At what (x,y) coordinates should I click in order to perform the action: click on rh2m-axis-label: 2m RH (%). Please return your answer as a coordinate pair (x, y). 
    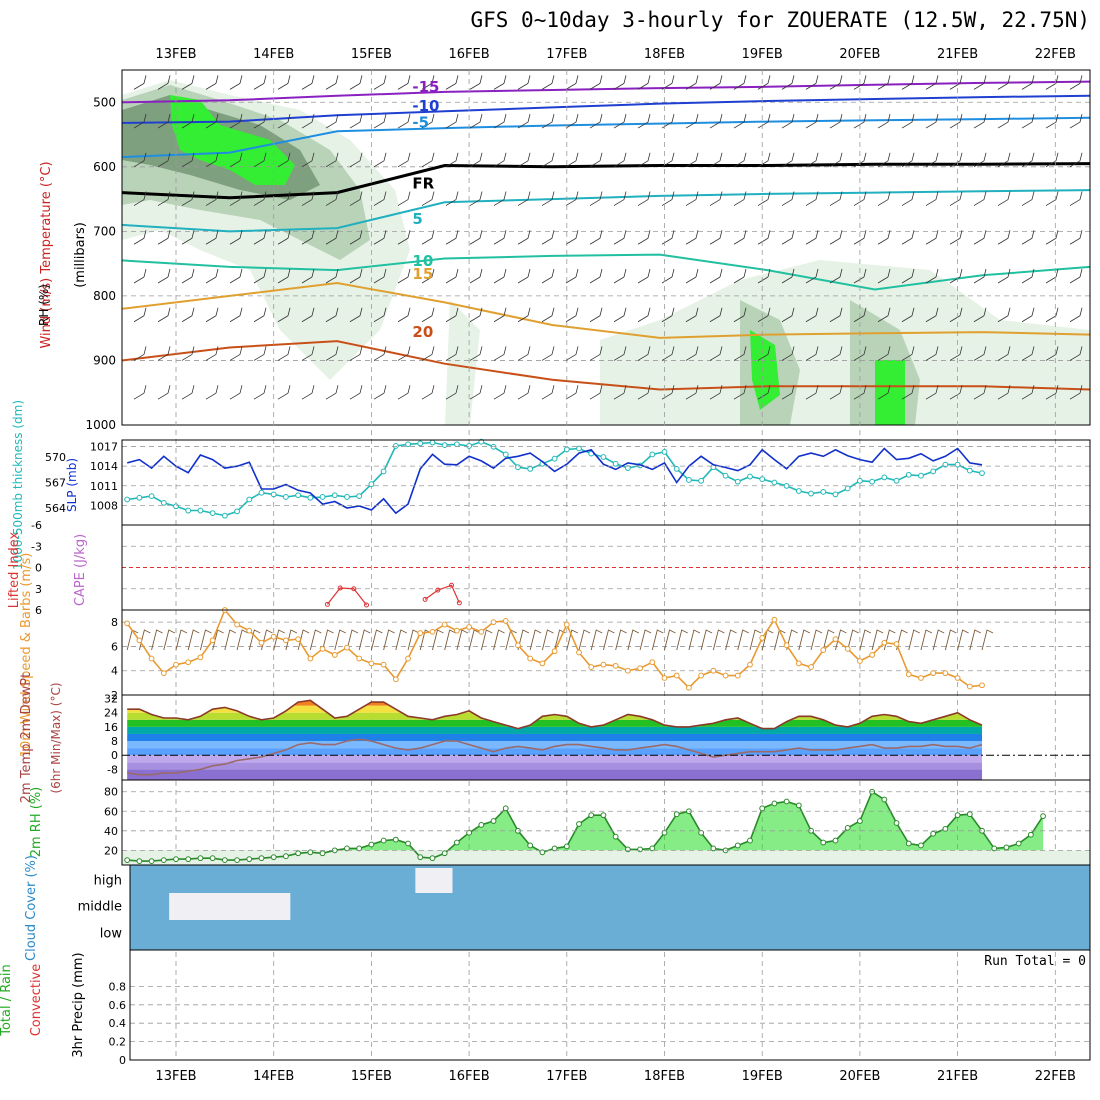
    Looking at the image, I should click on (36, 822).